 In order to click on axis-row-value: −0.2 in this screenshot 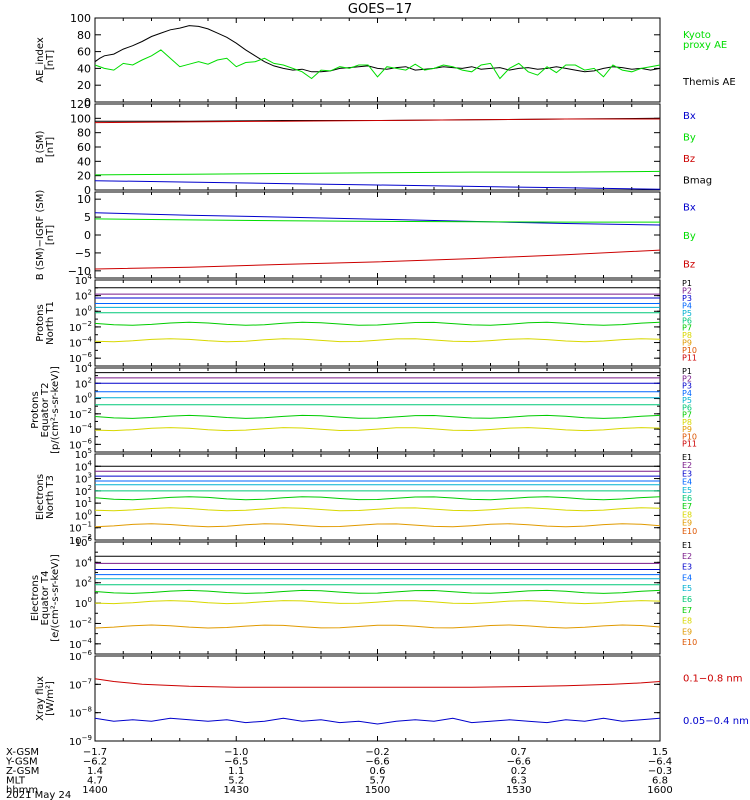, I will do `click(377, 752)`.